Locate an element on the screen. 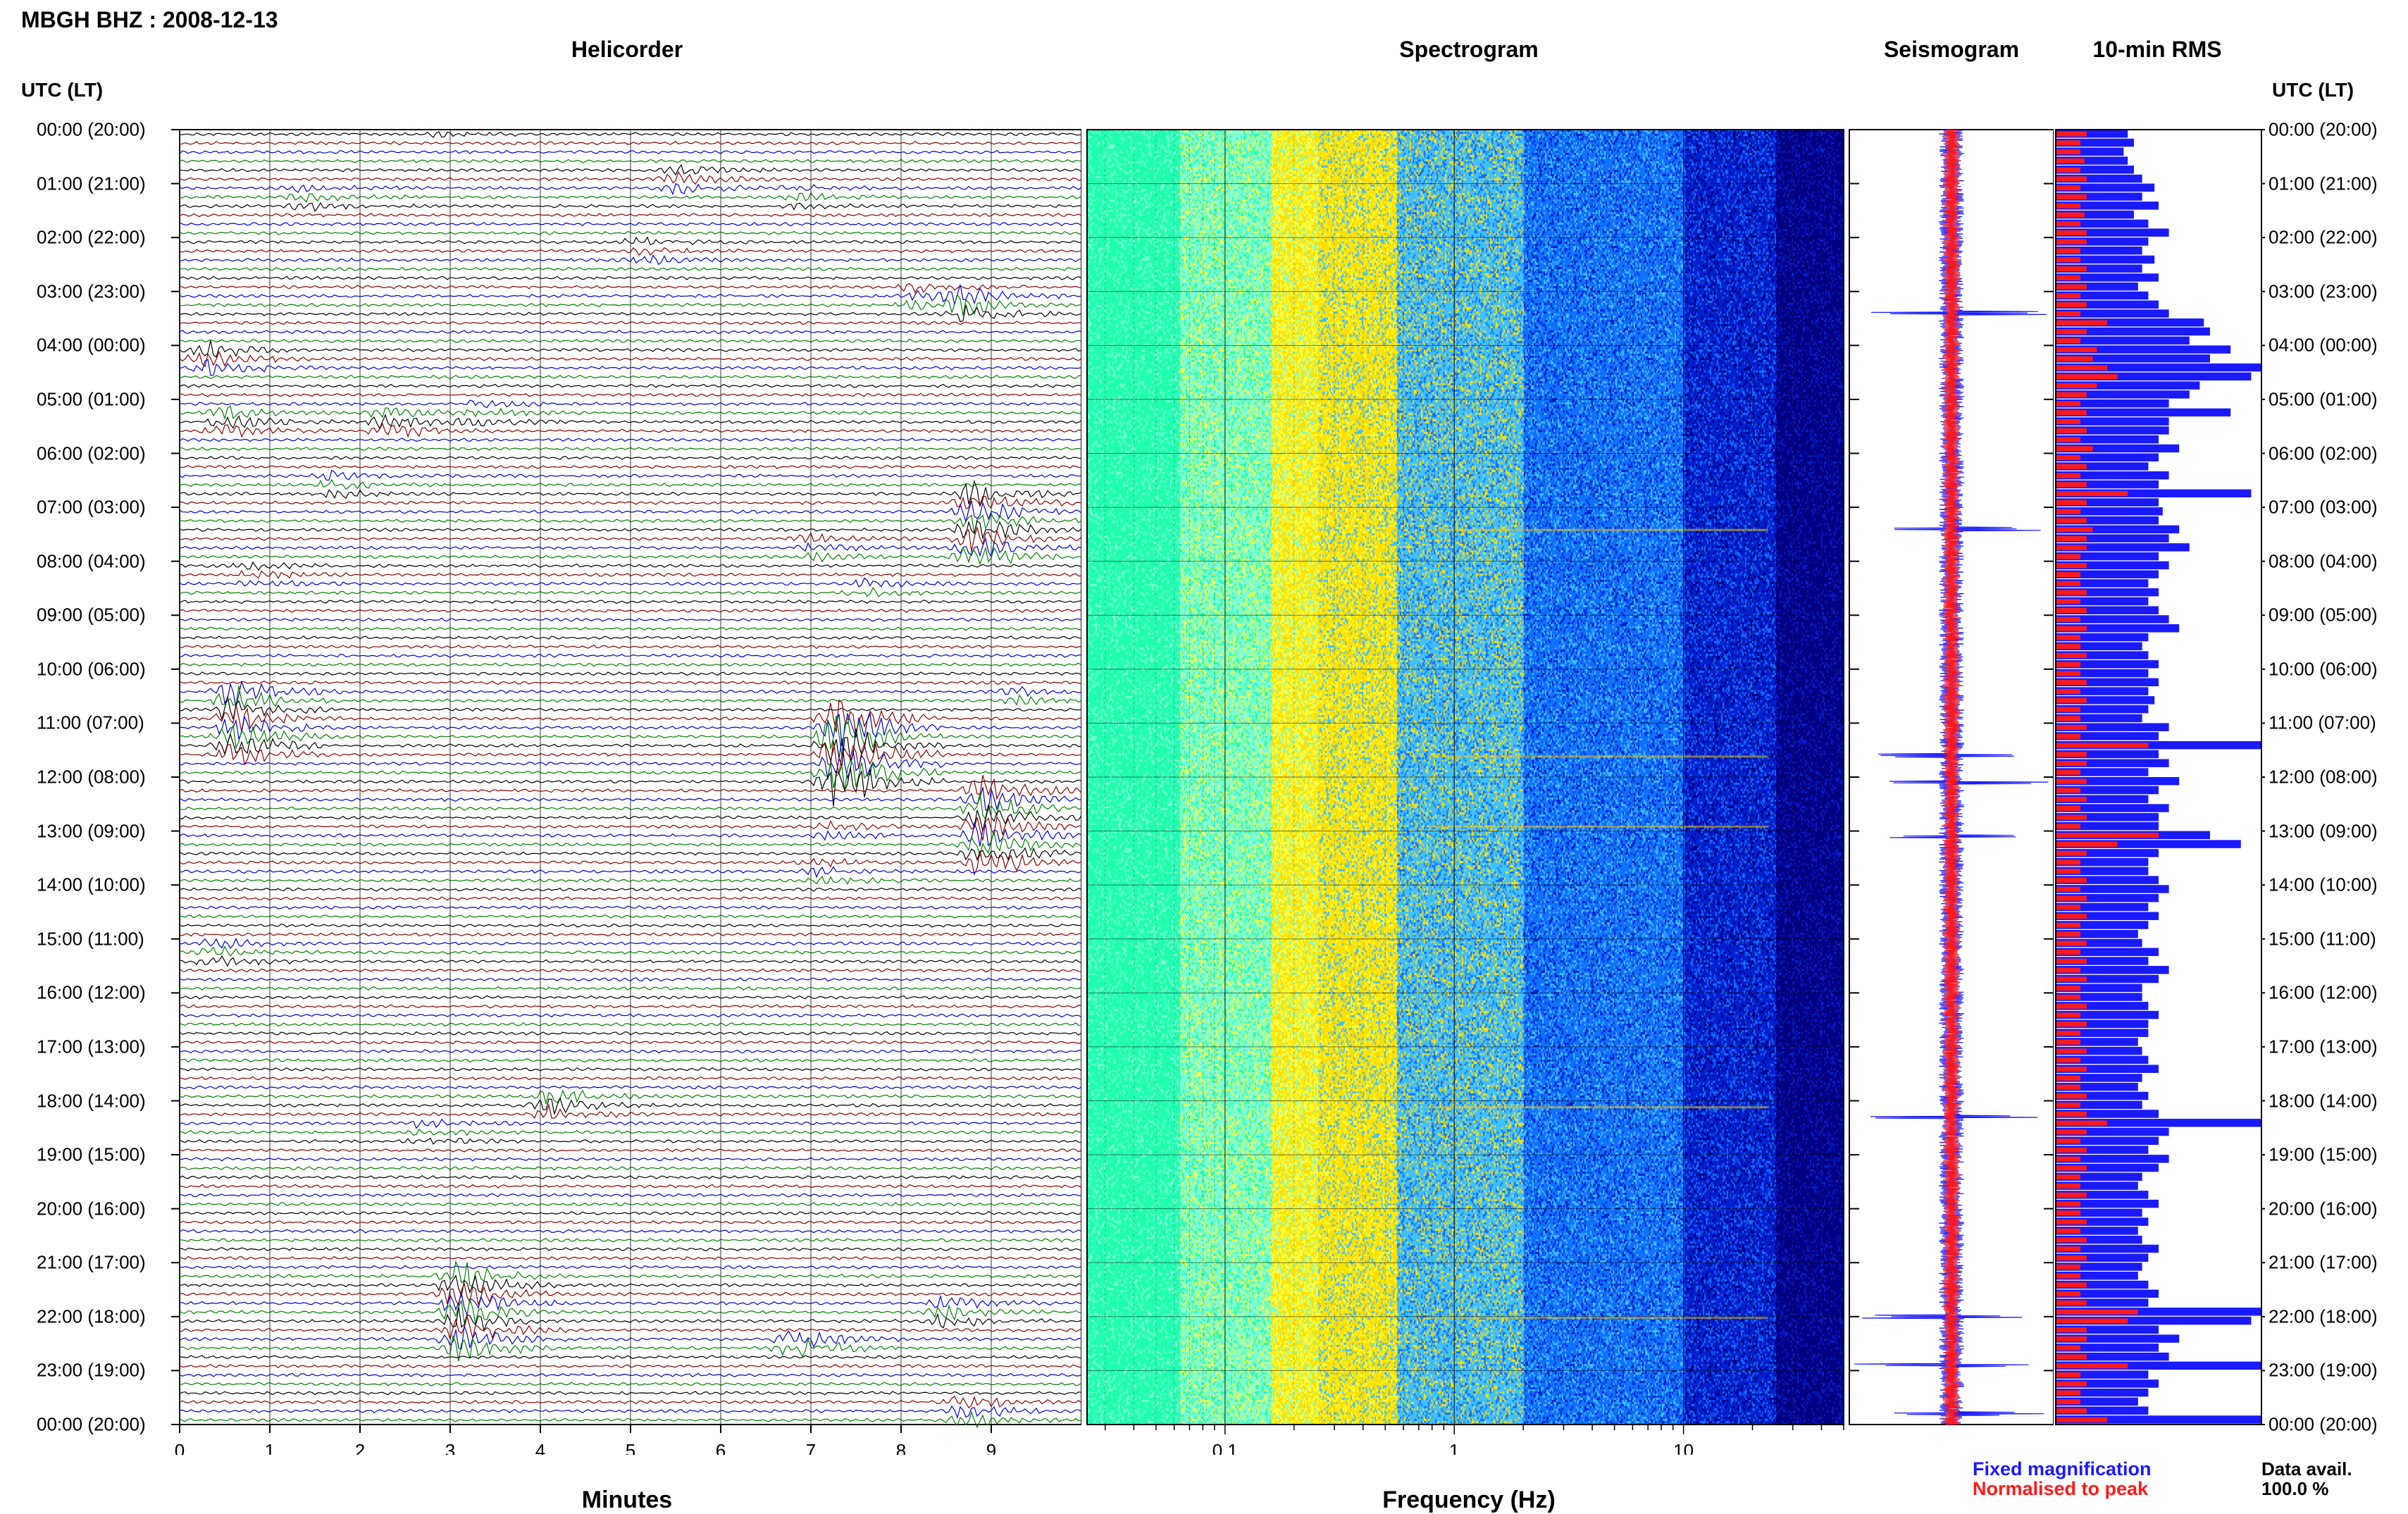  spectrogram-xtick-label: 10 is located at coordinates (1684, 1448).